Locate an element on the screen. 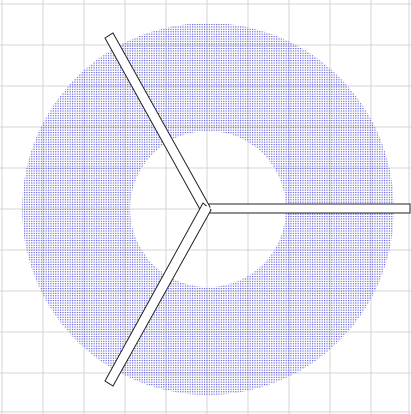  hub is located at coordinates (207, 209).